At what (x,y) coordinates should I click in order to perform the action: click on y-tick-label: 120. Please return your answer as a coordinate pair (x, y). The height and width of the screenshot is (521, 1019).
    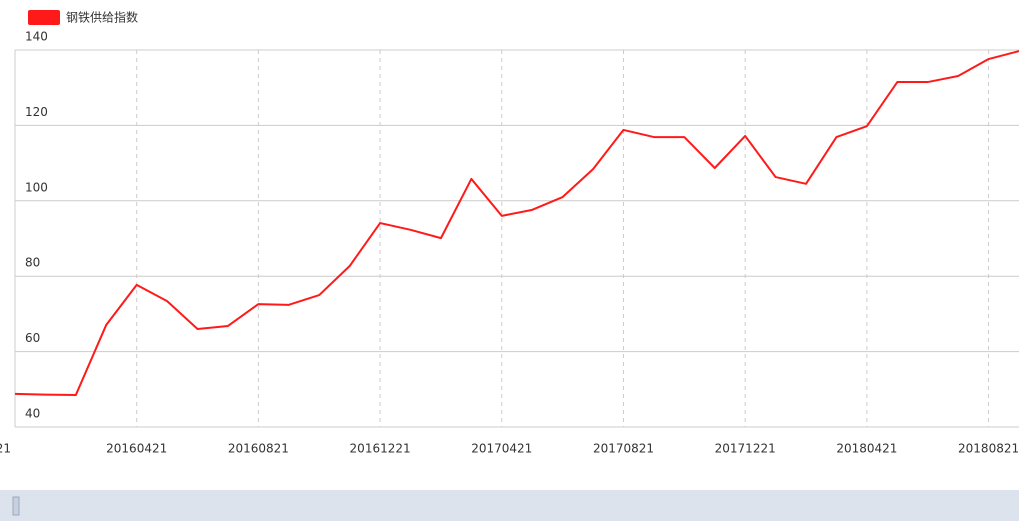
    Looking at the image, I should click on (36, 112).